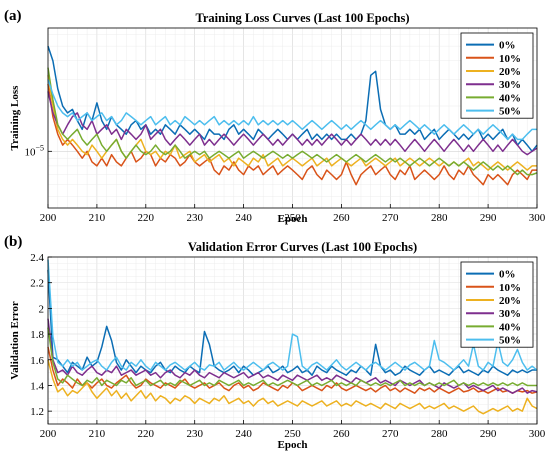 Image resolution: width=550 pixels, height=459 pixels. Describe the element at coordinates (13, 16) in the screenshot. I see `panel-label: (a)` at that location.